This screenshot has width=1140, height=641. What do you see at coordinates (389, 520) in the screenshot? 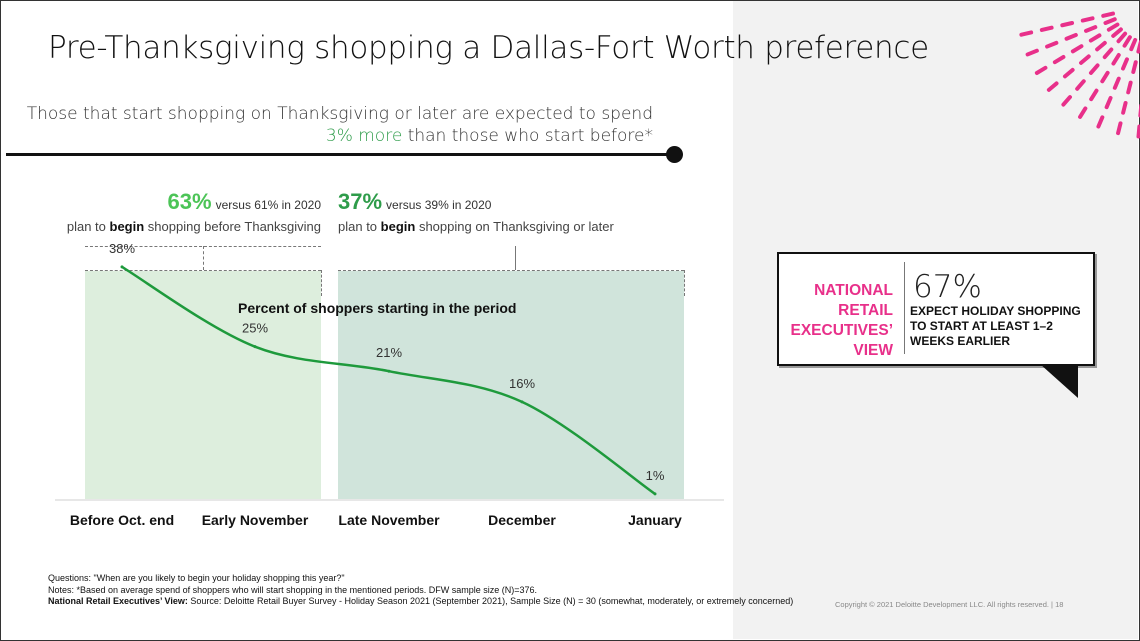
I see `x-tick-label: Late November` at bounding box center [389, 520].